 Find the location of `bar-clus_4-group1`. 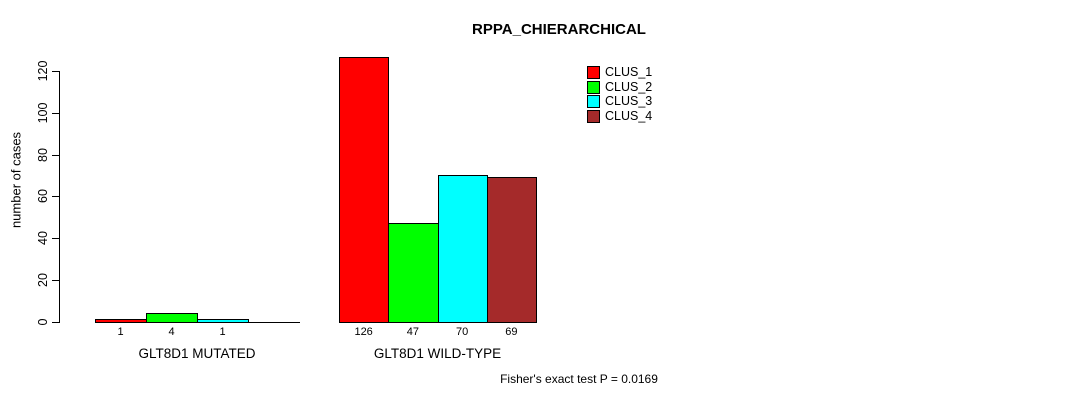

bar-clus_4-group1 is located at coordinates (274, 322).